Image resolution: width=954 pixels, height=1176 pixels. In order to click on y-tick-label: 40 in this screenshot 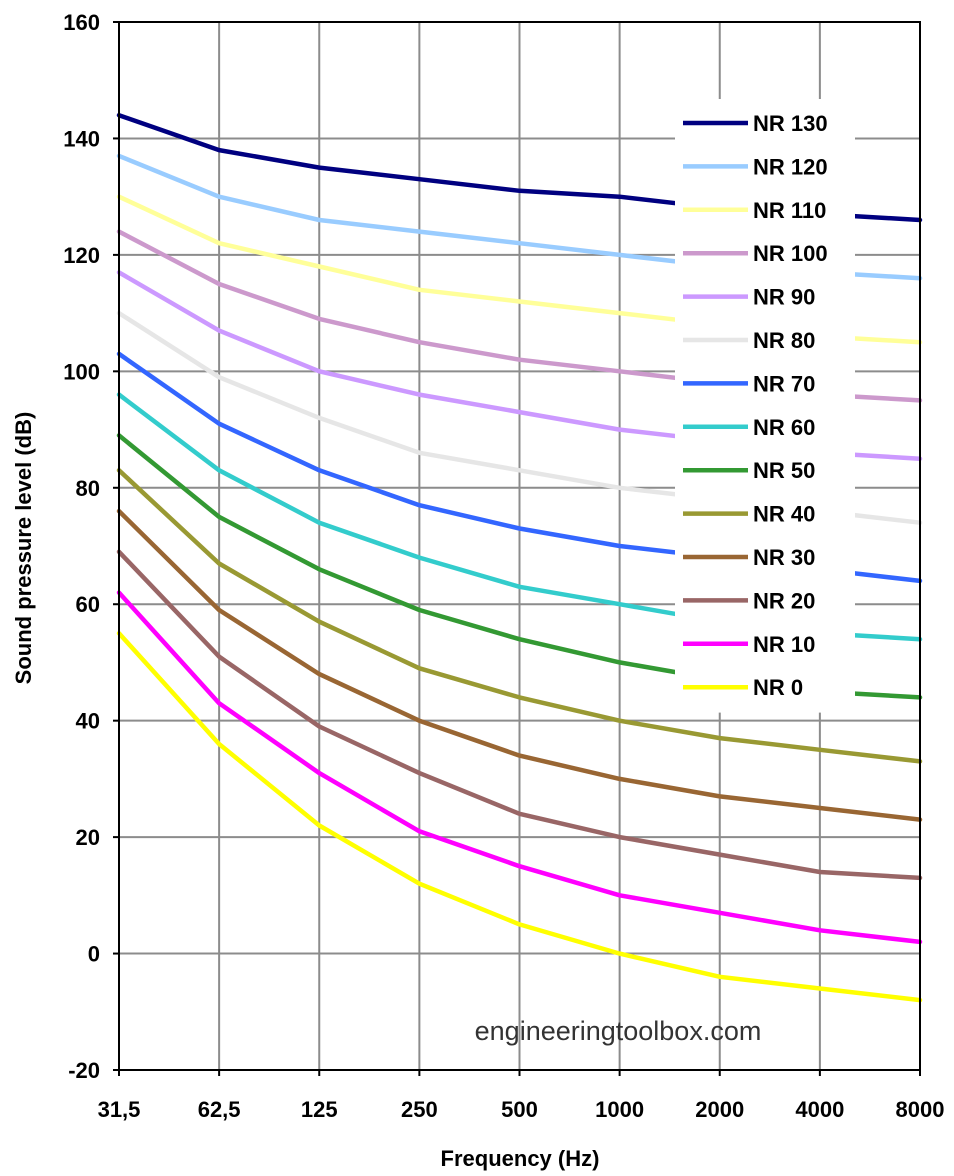, I will do `click(88, 721)`.